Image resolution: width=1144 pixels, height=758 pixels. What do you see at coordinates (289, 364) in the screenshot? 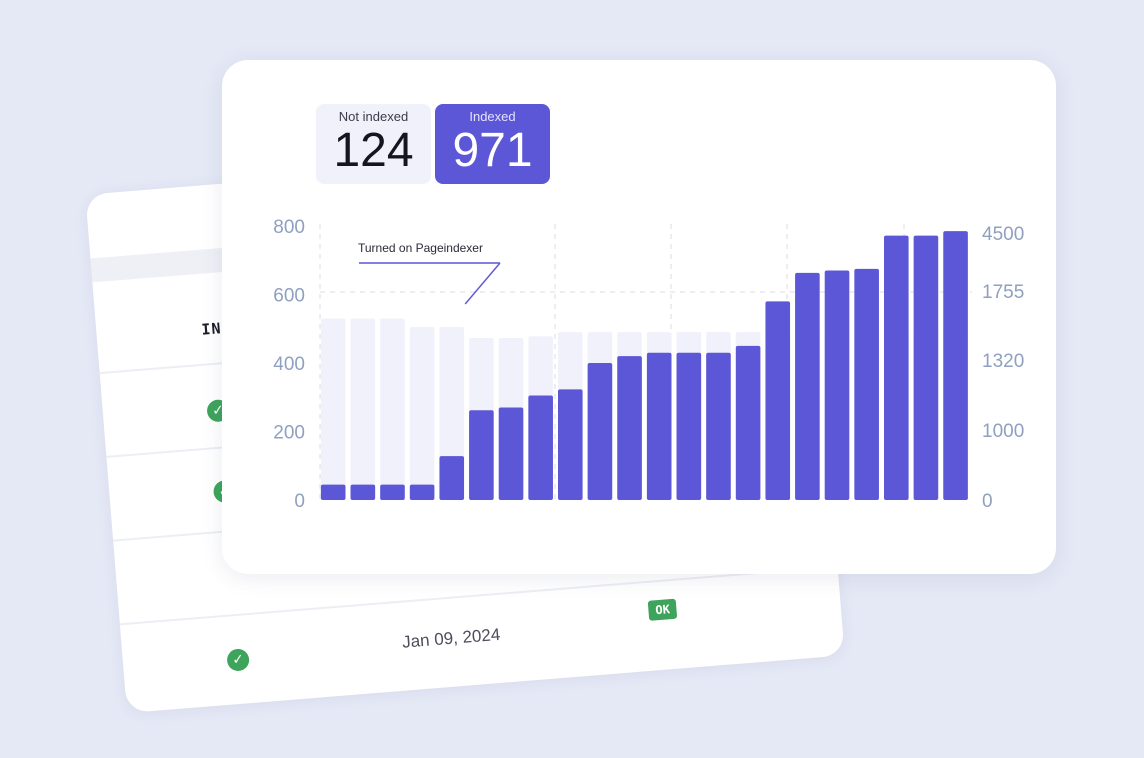
I see `y-left-tick: 400` at bounding box center [289, 364].